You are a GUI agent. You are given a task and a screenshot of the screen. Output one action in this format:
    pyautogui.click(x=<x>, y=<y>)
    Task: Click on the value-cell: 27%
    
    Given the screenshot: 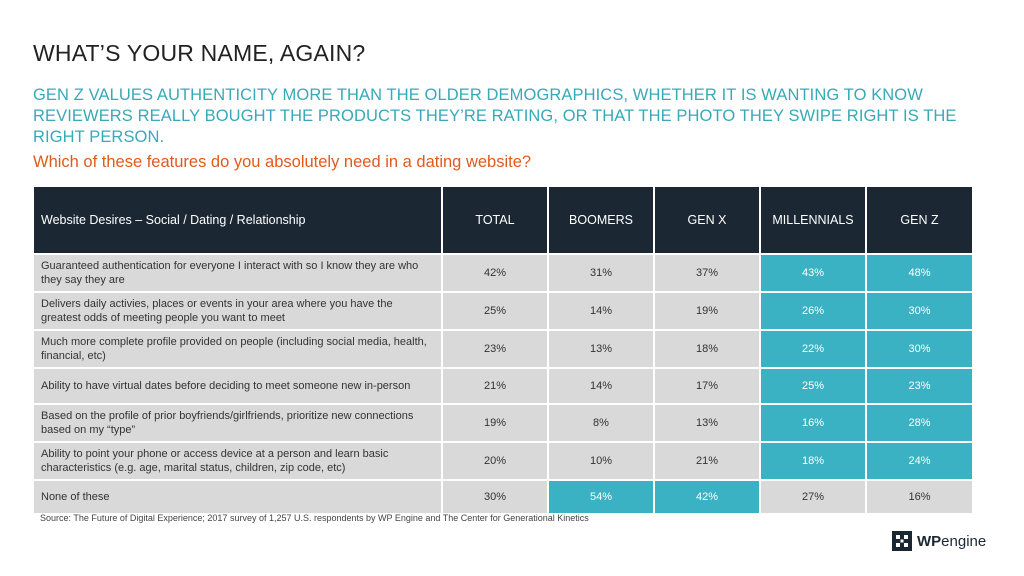 What is the action you would take?
    pyautogui.click(x=813, y=497)
    